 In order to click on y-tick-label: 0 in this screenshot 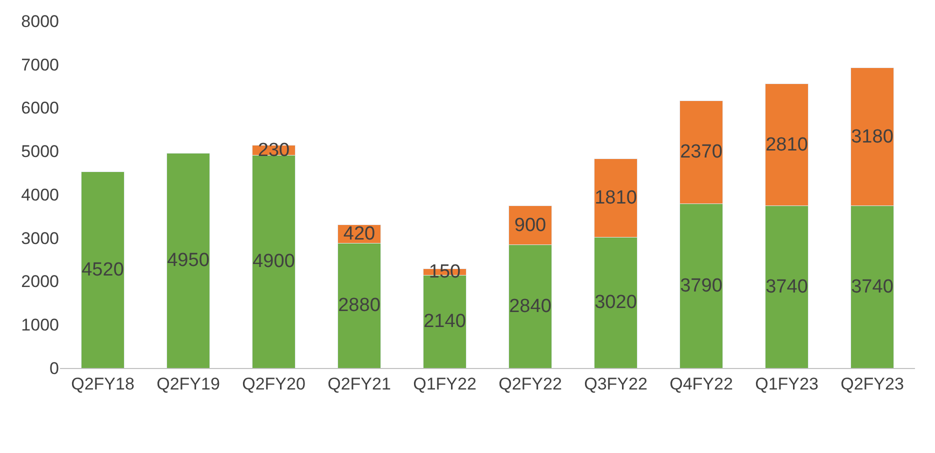, I will do `click(54, 368)`.